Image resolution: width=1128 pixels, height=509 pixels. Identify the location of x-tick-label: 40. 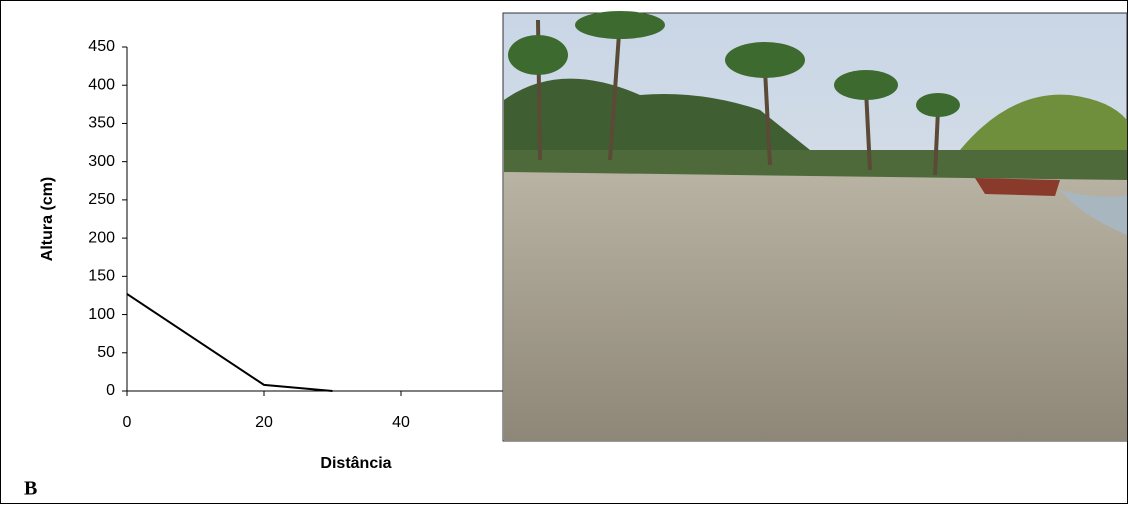
(401, 422).